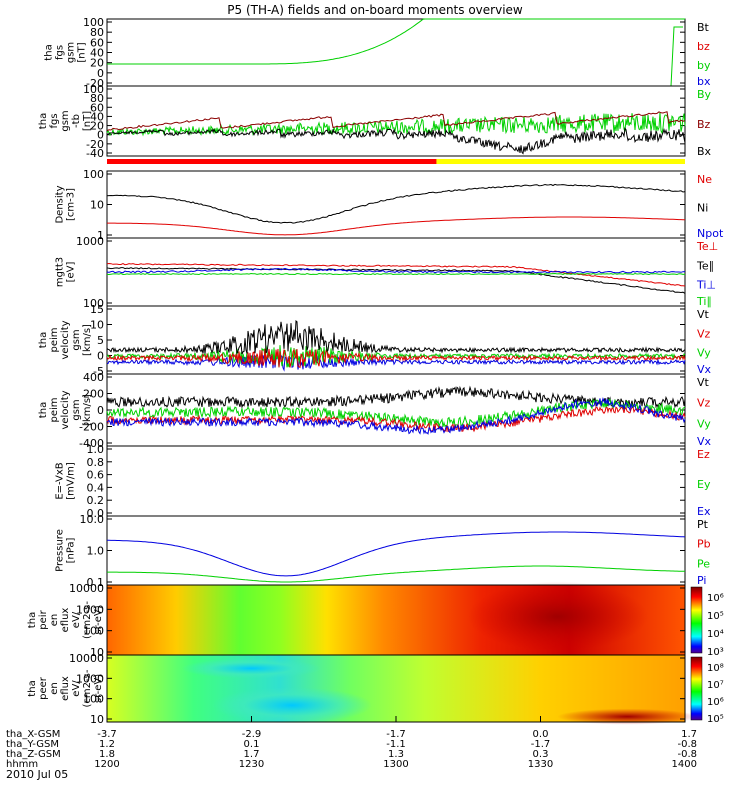 This screenshot has width=750, height=800. I want to click on x-row-value: -0.8, so click(687, 754).